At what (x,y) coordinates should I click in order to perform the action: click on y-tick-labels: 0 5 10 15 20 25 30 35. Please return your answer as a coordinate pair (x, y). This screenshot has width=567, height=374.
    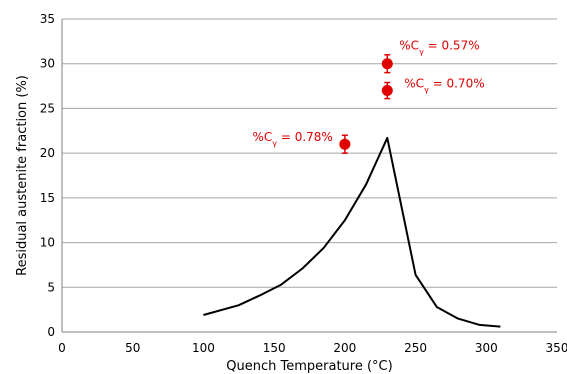
    Looking at the image, I should click on (47, 175).